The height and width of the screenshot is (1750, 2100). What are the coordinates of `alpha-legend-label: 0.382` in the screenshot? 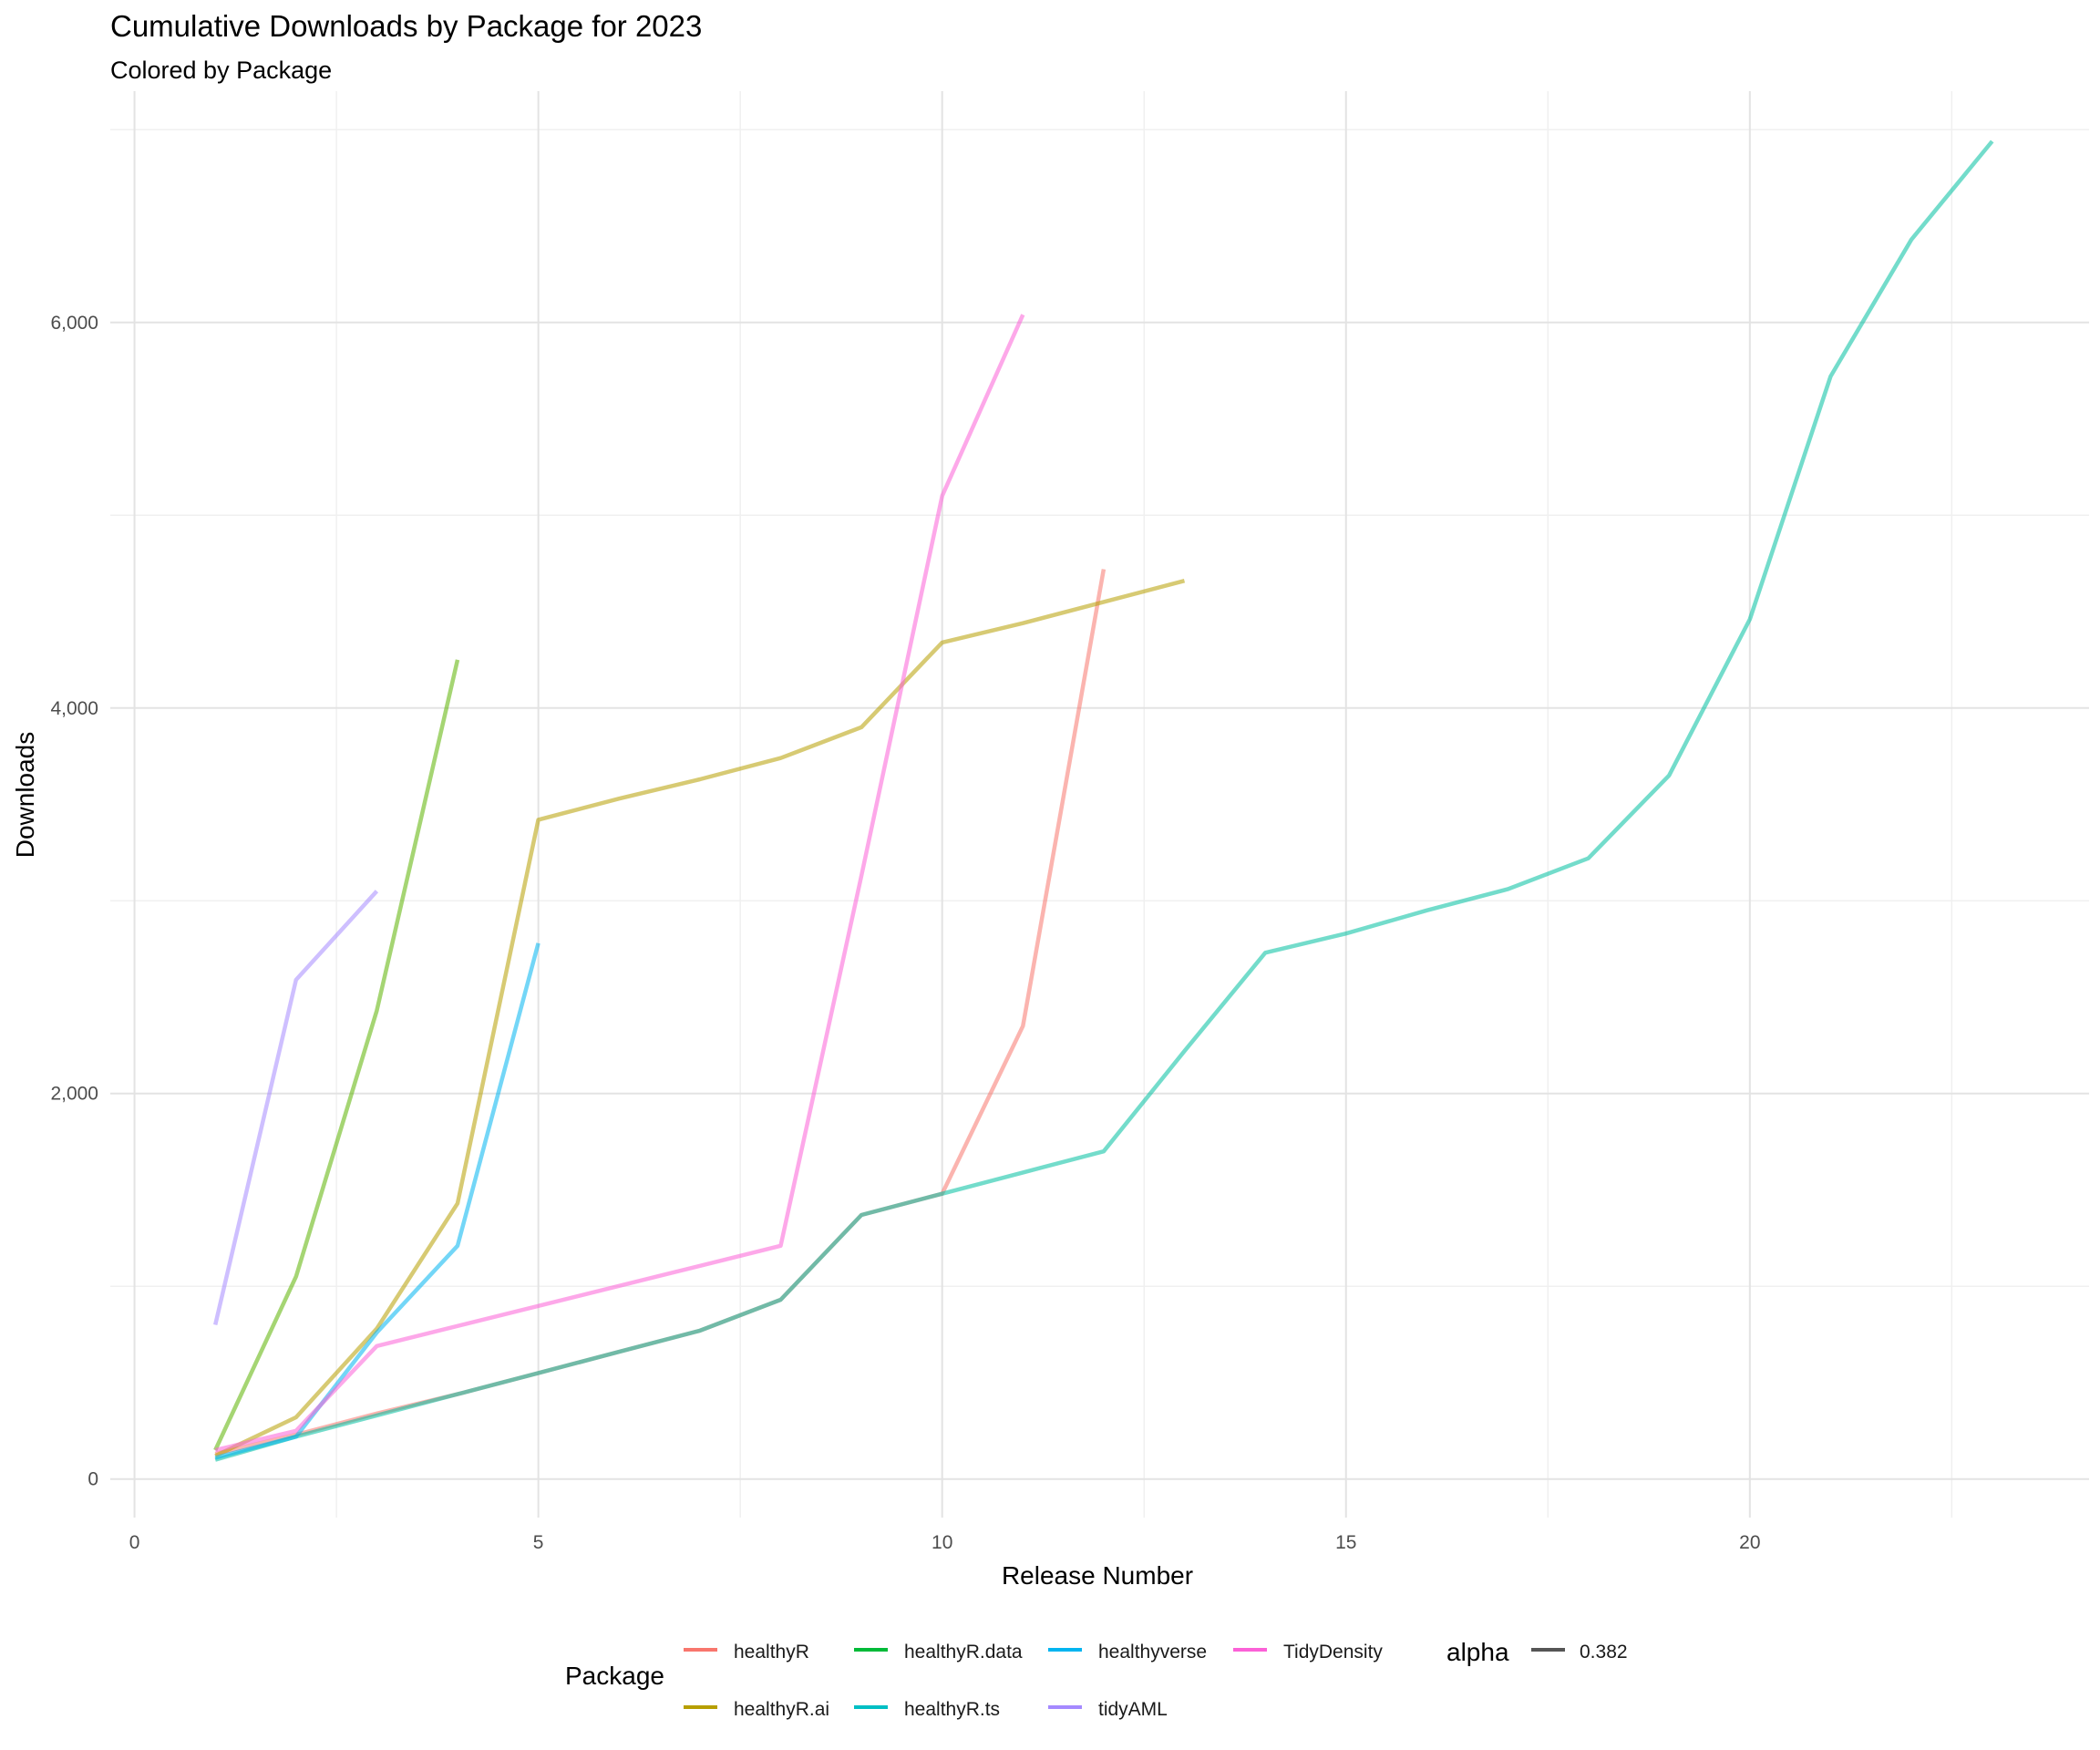 It's located at (1604, 1652).